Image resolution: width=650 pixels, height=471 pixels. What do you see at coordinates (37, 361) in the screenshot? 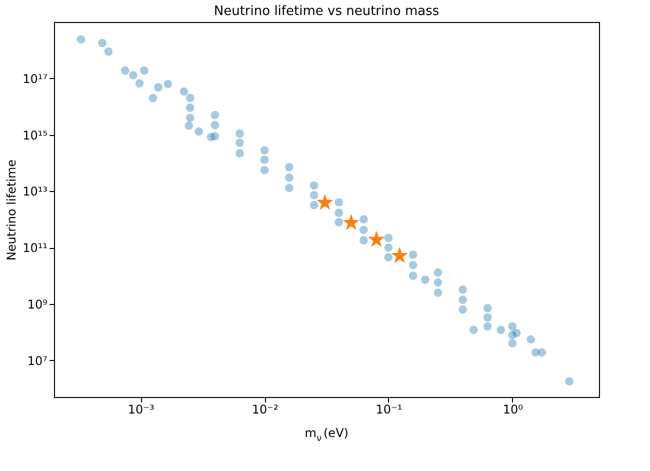
I see `y-tick-label: 10⁷` at bounding box center [37, 361].